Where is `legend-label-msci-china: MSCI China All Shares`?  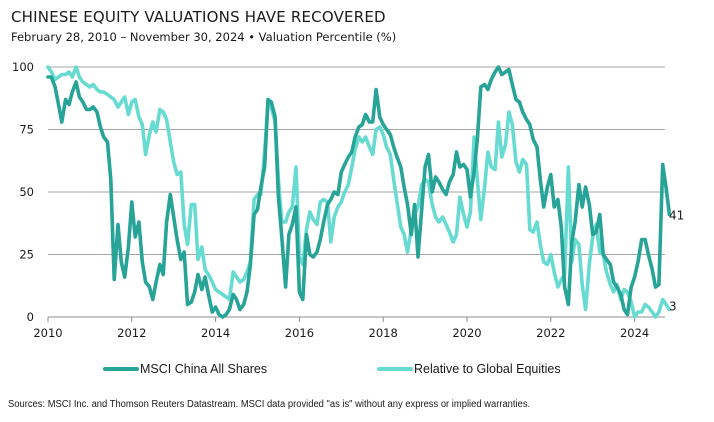
legend-label-msci-china: MSCI China All Shares is located at coordinates (204, 369).